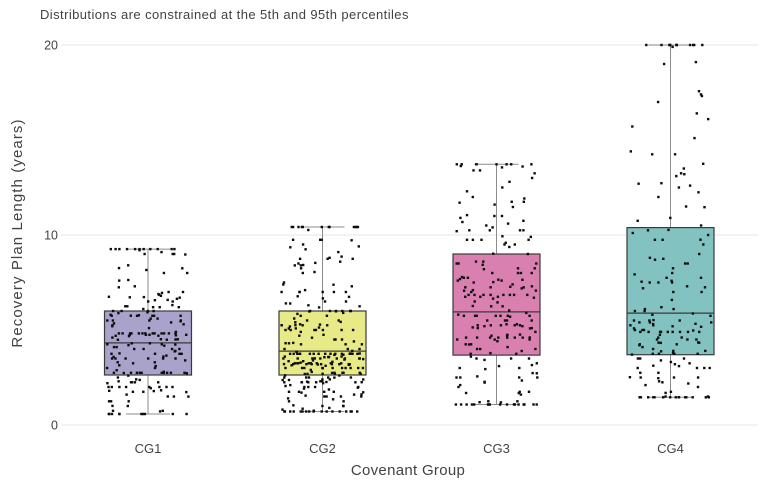  I want to click on svg-text: CG4, so click(670, 448).